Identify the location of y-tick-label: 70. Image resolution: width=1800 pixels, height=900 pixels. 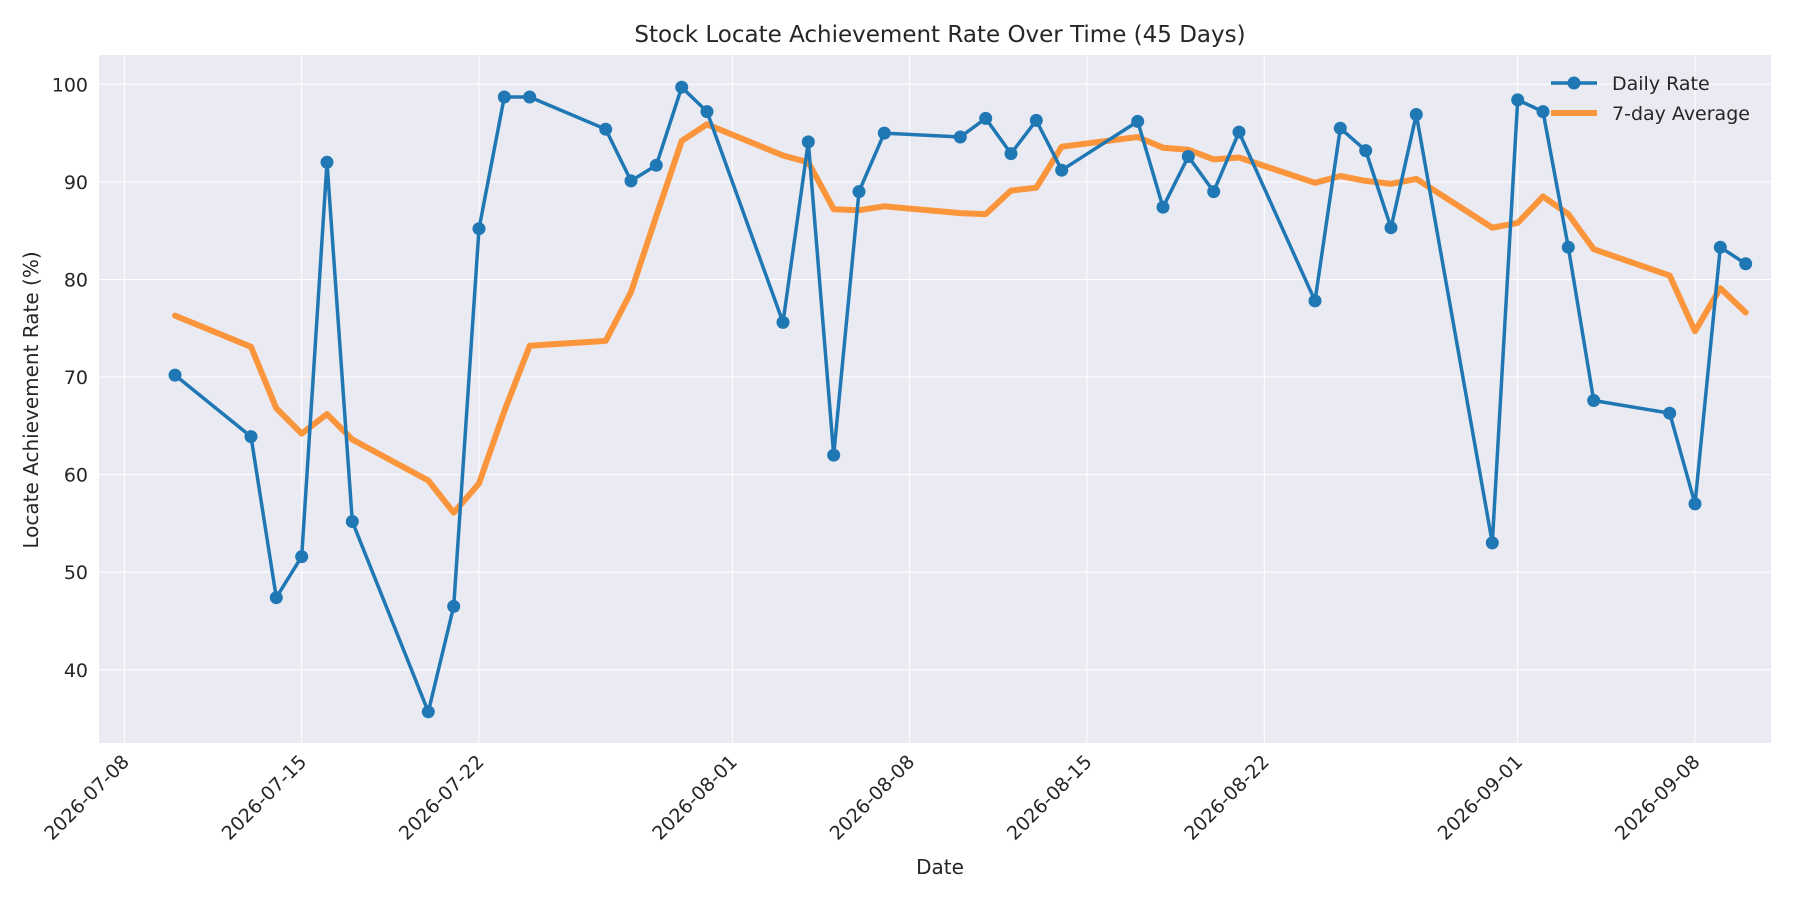
(76, 378).